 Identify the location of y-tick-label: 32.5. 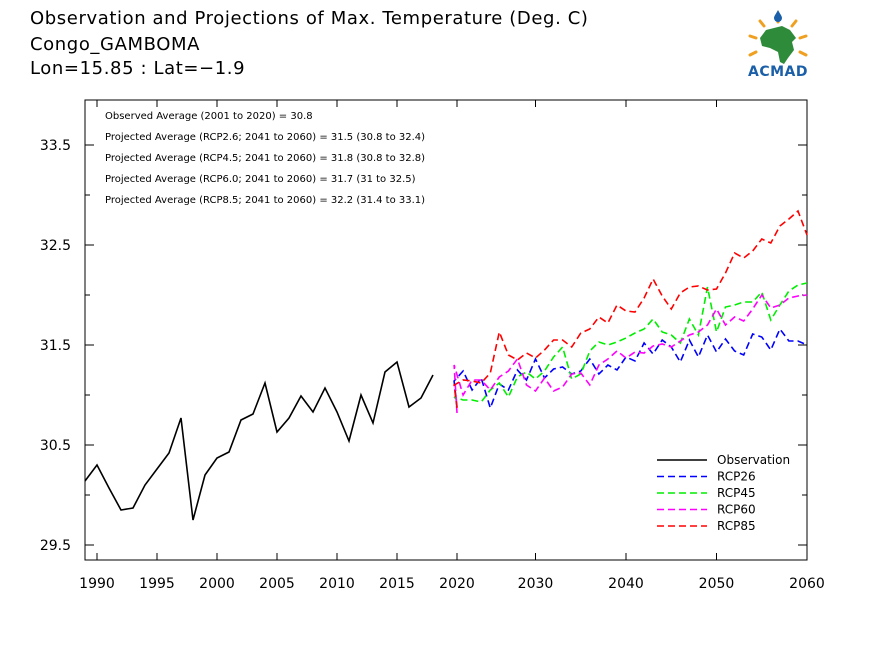
(55, 246).